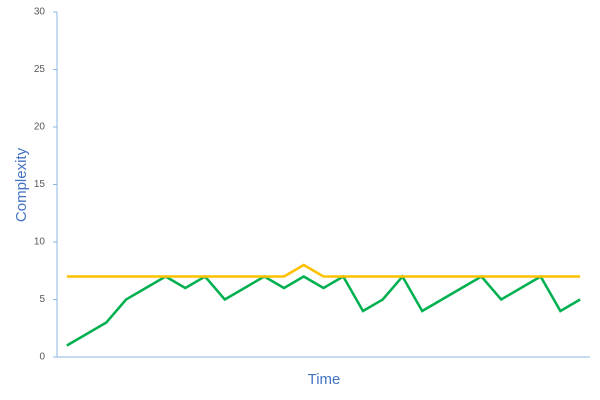 This screenshot has height=400, width=600. I want to click on y-tick-label: 0, so click(42, 357).